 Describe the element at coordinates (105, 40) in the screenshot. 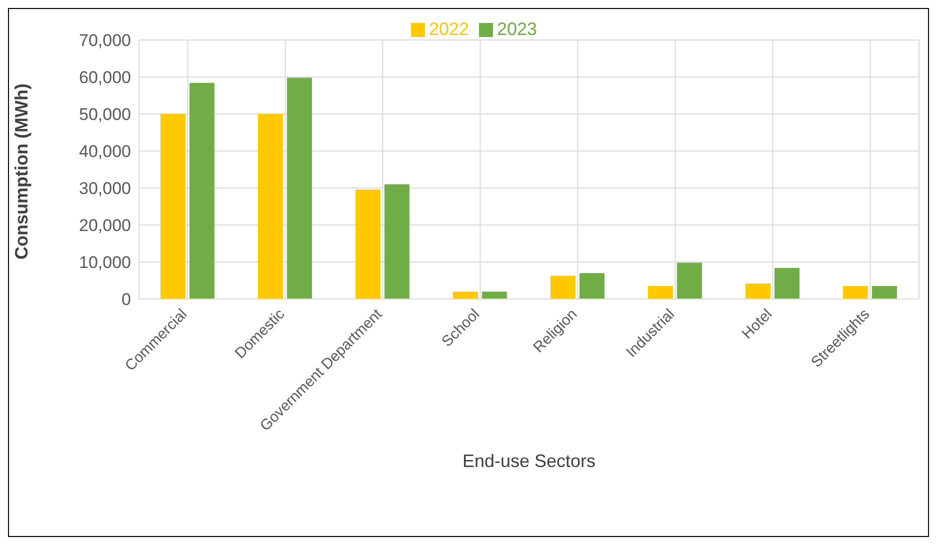

I see `y-tick-label: 70,000` at that location.